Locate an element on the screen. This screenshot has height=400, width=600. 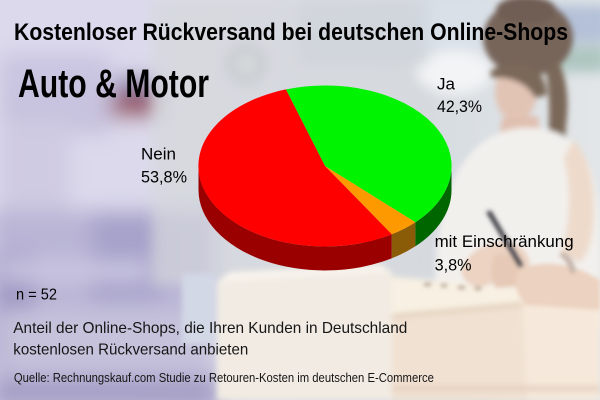
svg-text: 42,3% is located at coordinates (459, 106).